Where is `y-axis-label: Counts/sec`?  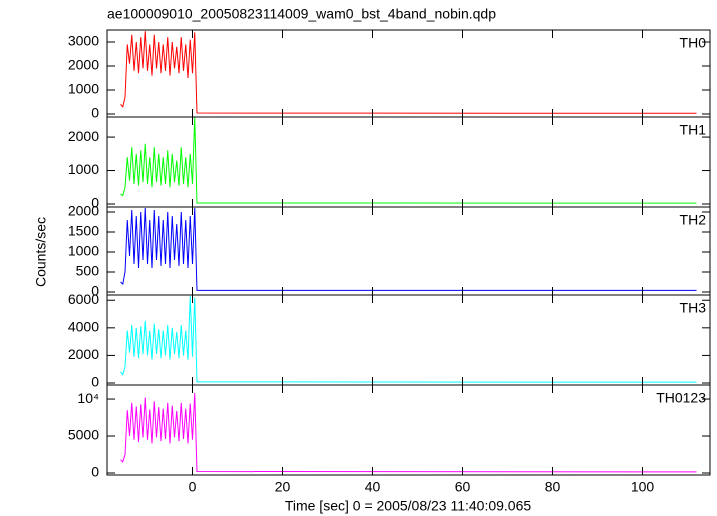 y-axis-label: Counts/sec is located at coordinates (41, 252).